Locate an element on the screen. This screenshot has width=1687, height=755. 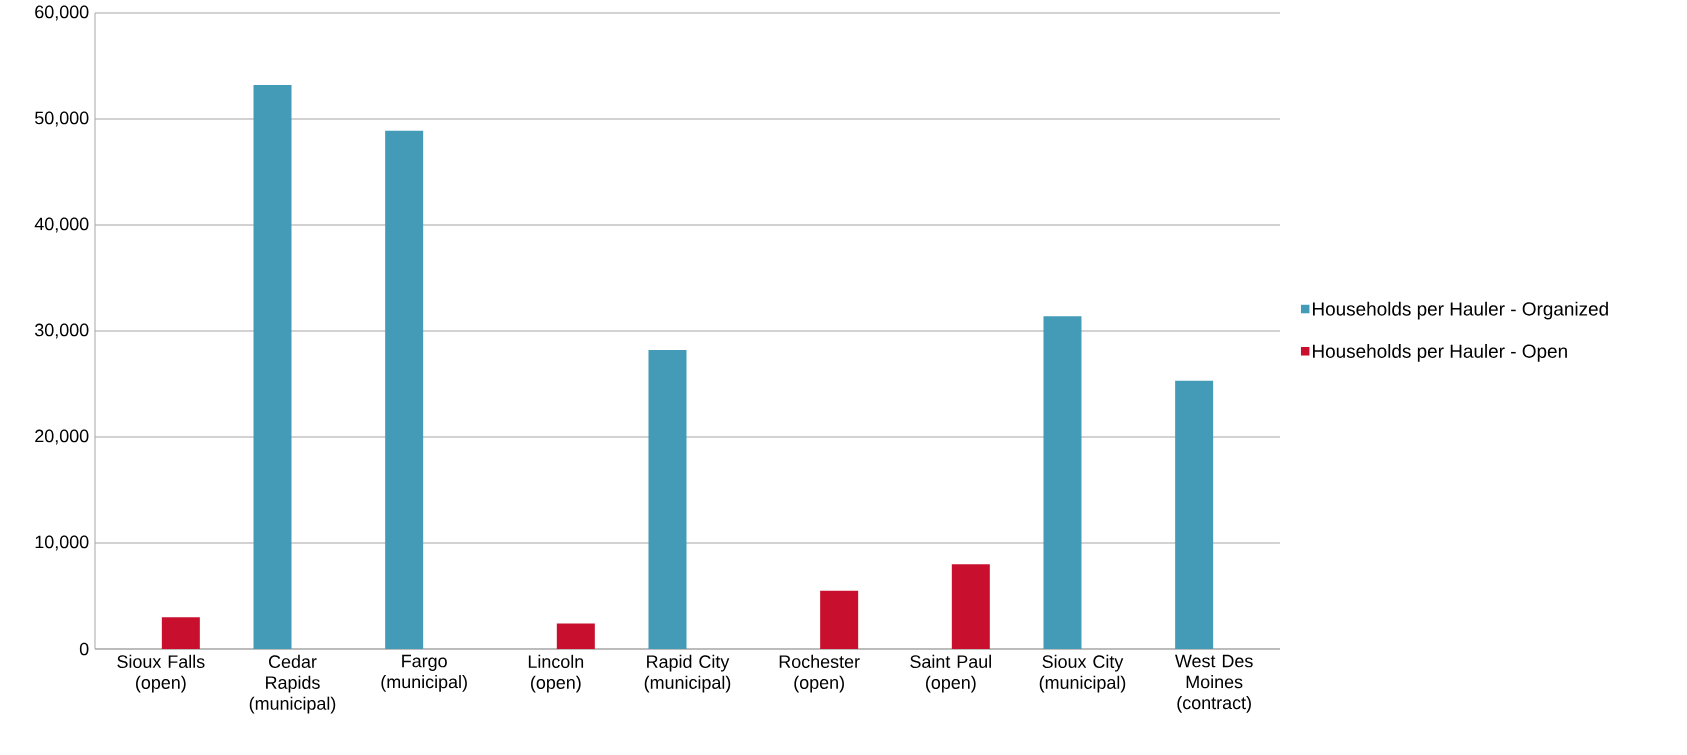
x-tick-label: Cedar Rapids (municipal) is located at coordinates (292, 684).